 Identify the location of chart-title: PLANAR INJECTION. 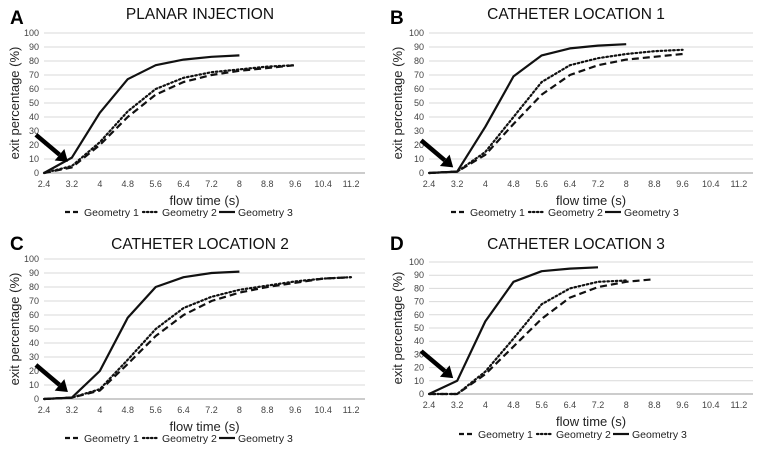
(200, 14).